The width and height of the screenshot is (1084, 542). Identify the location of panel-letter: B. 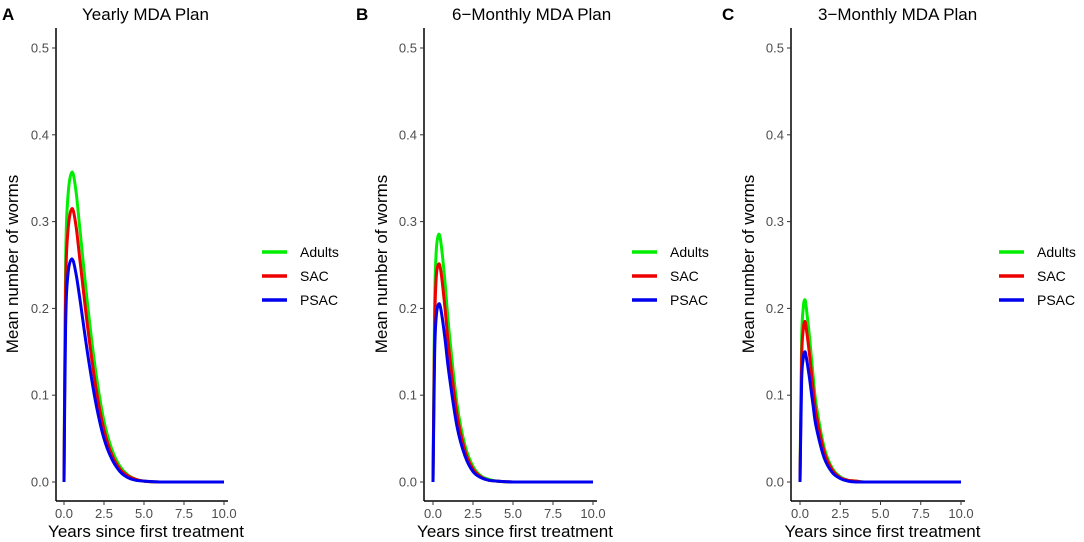
(362, 14).